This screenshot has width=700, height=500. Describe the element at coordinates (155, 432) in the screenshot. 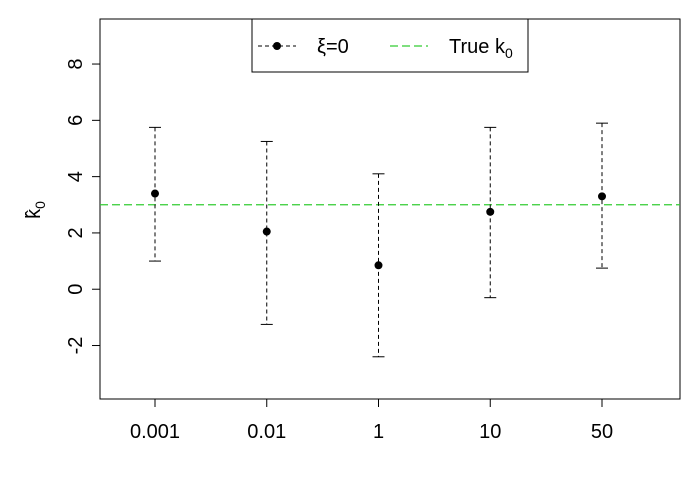

I see `x-tick-label: 0.001` at that location.